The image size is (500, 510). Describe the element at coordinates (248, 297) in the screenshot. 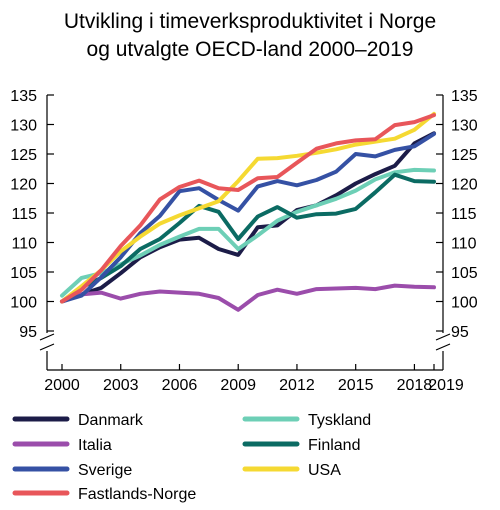

I see `series-line-italia` at that location.